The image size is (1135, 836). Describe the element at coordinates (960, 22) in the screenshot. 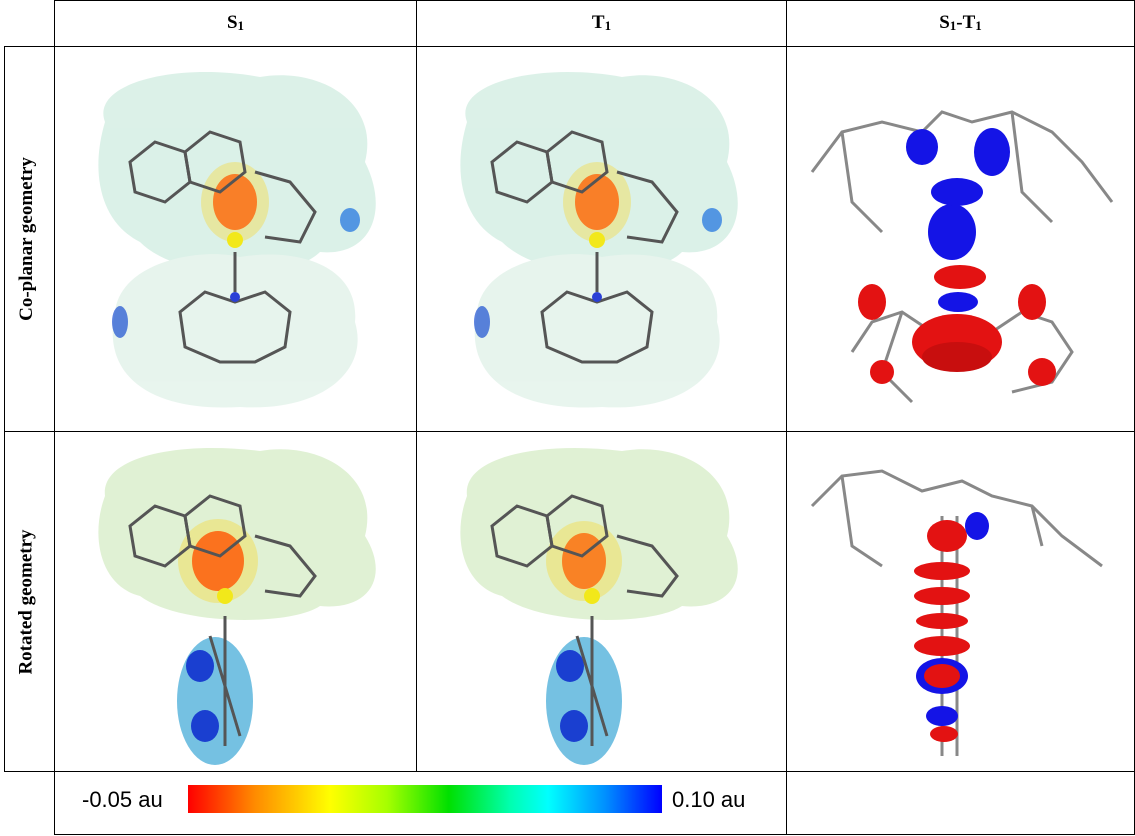

I see `column-header-s1-t1: S 1 -T 1` at that location.